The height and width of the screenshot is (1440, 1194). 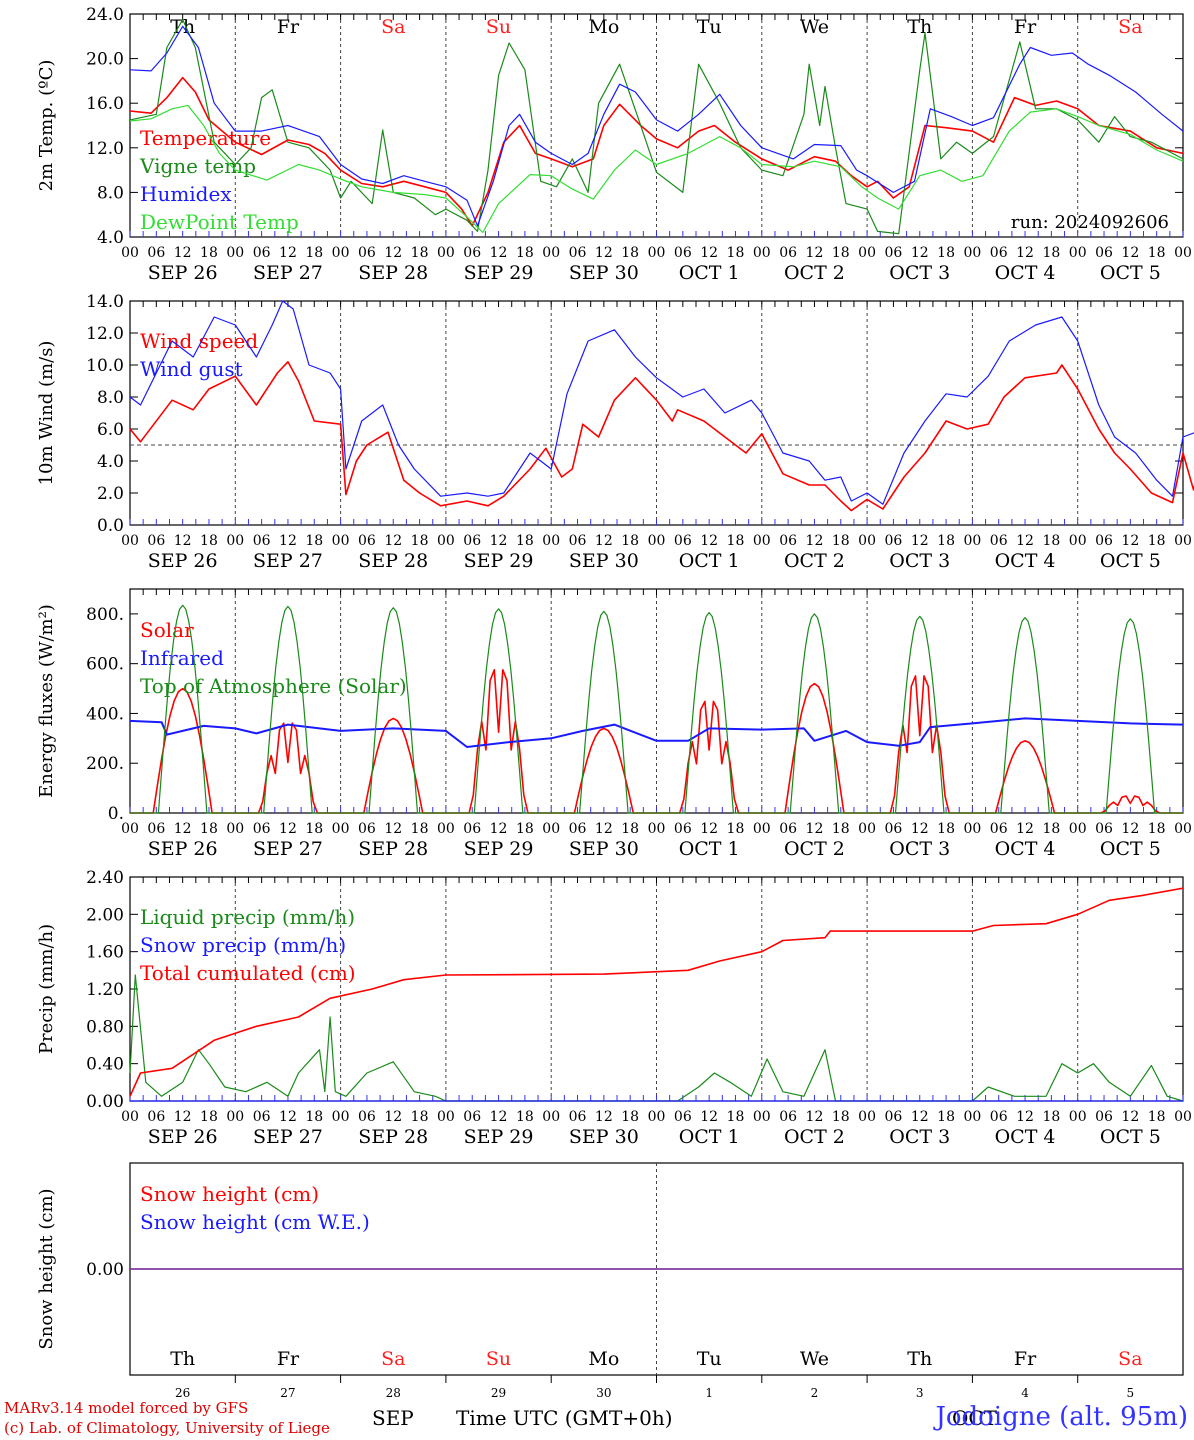 I want to click on date-label: OCT 3, so click(x=919, y=1137).